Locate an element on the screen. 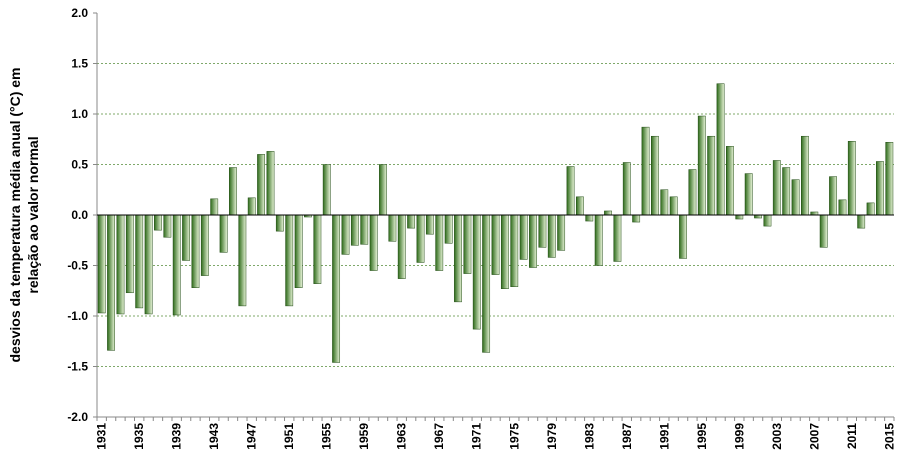  bar-1944 is located at coordinates (223, 233).